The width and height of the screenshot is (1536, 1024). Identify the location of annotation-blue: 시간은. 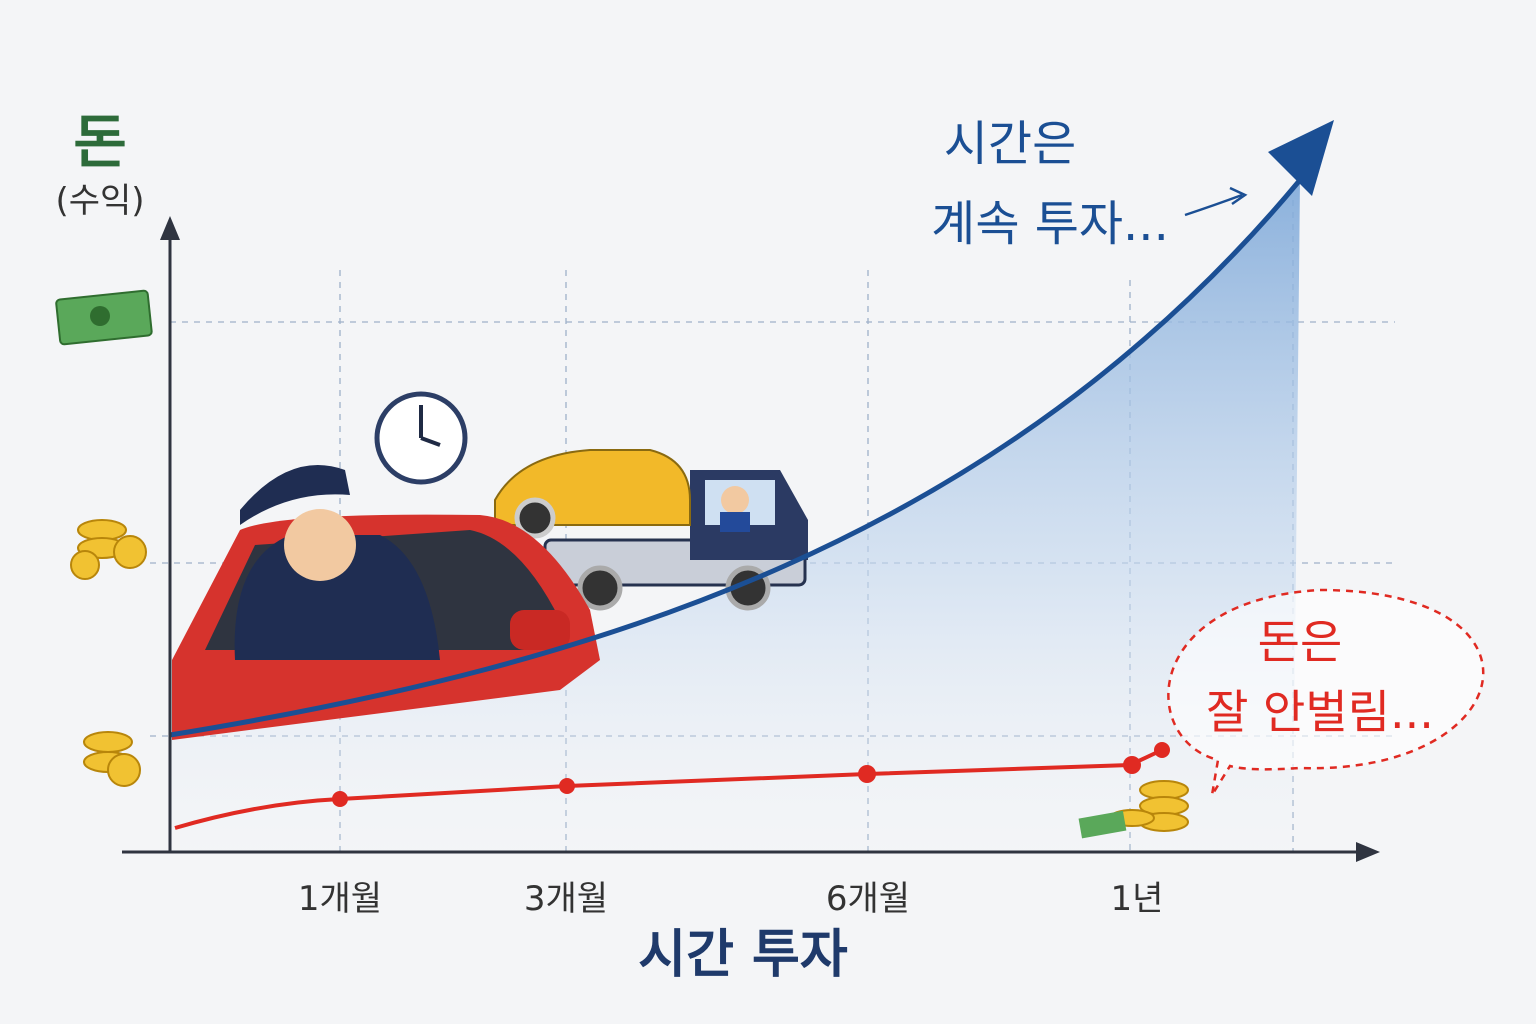
(1010, 144).